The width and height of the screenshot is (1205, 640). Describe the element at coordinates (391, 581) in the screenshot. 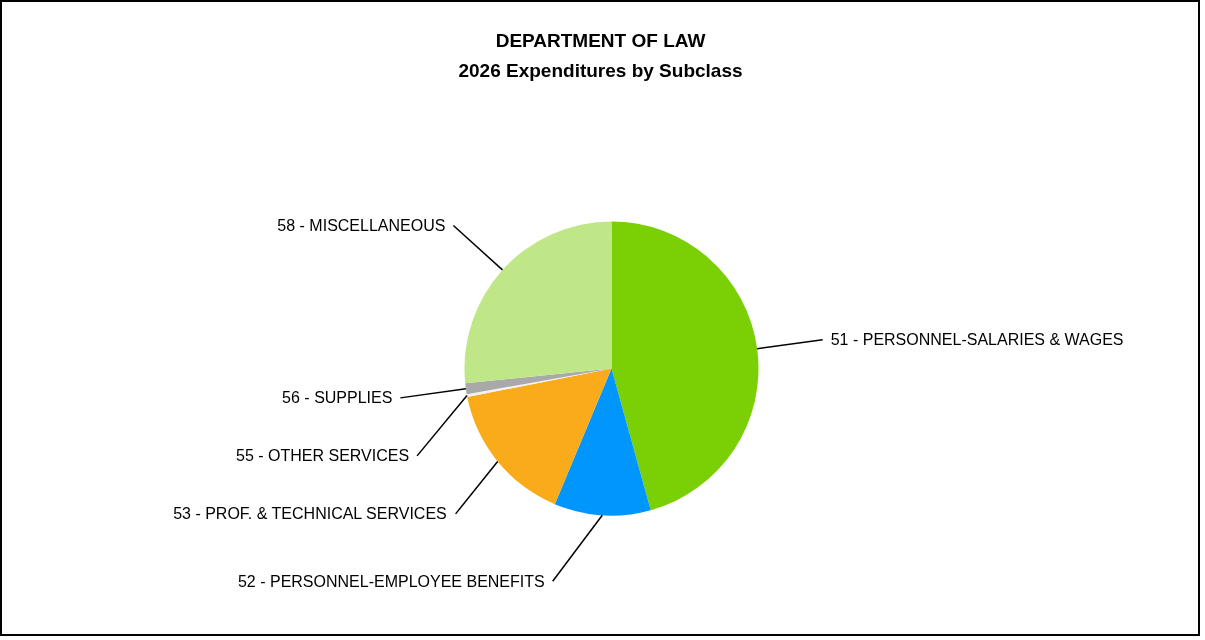

I see `slice-label: 52 - PERSONNEL-EMPLOYEE BENEFITS` at that location.